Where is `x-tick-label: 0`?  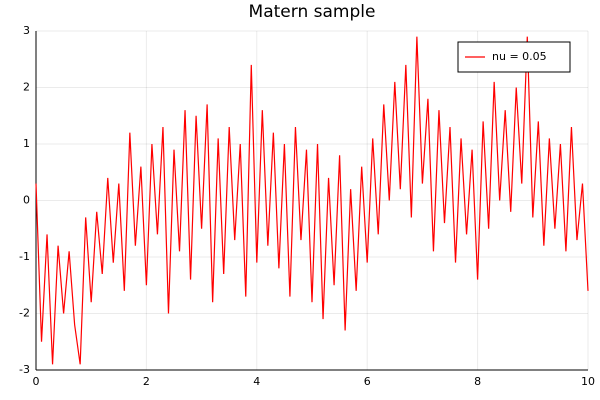
x-tick-label: 0 is located at coordinates (36, 381).